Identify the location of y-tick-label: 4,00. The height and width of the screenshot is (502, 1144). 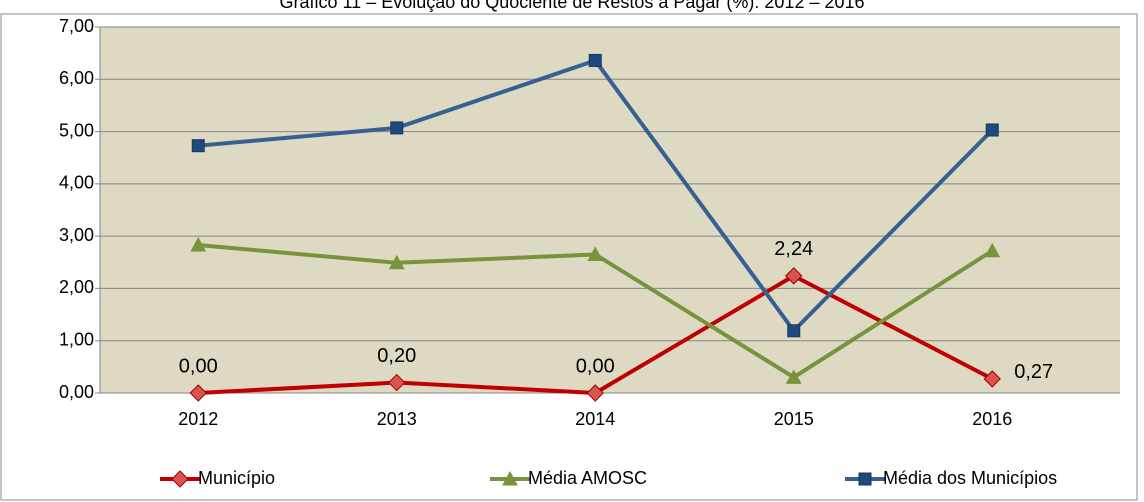
(76, 183).